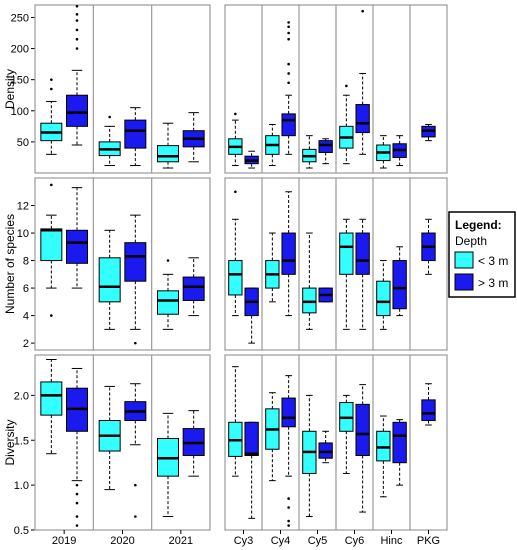  Describe the element at coordinates (20, 18) in the screenshot. I see `y-tick-label: 250` at that location.